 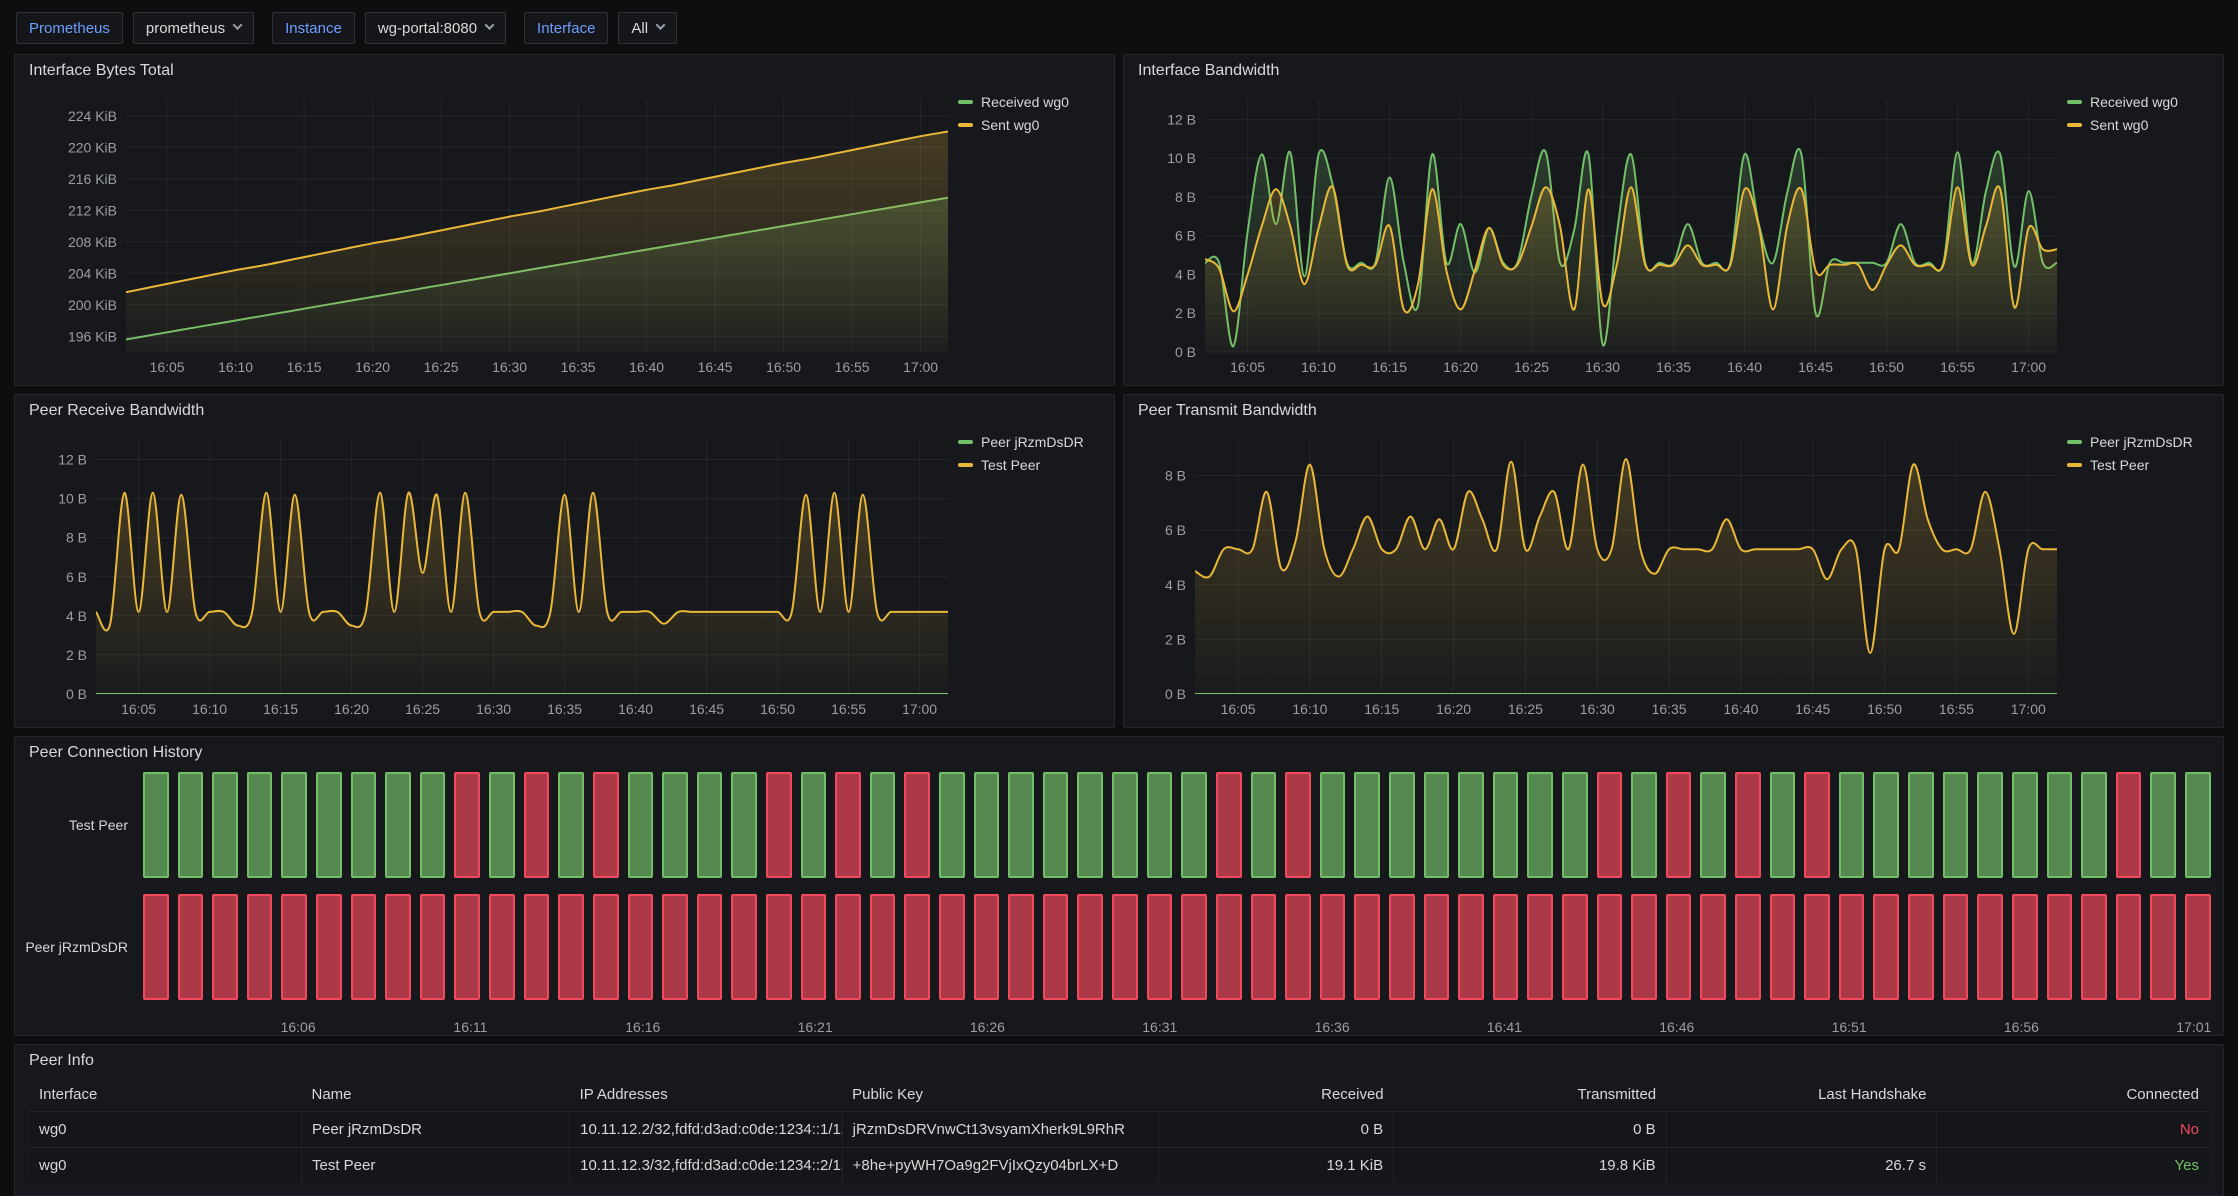 I want to click on svg-text: 16:40, so click(x=1740, y=709).